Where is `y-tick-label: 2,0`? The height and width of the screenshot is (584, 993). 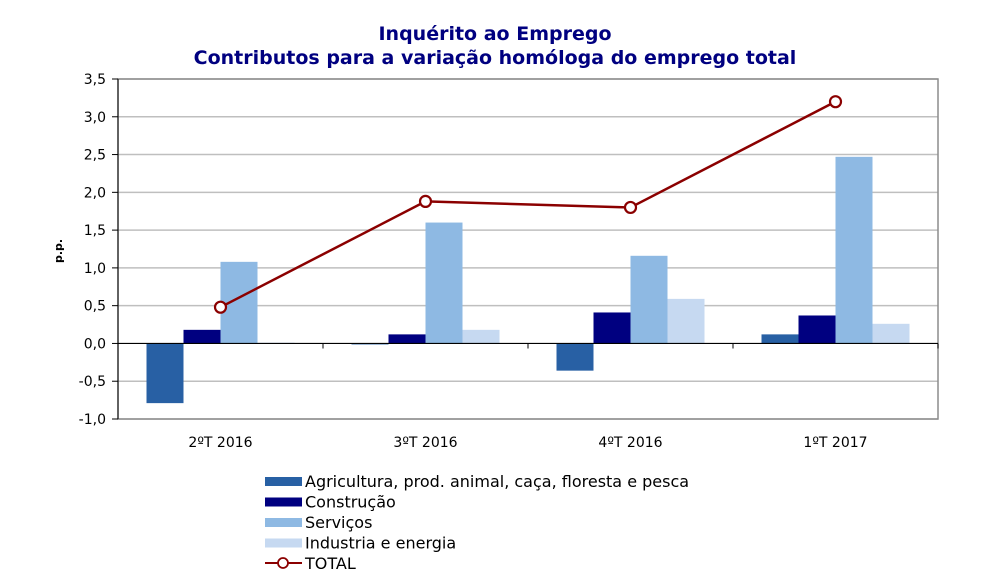 y-tick-label: 2,0 is located at coordinates (95, 193).